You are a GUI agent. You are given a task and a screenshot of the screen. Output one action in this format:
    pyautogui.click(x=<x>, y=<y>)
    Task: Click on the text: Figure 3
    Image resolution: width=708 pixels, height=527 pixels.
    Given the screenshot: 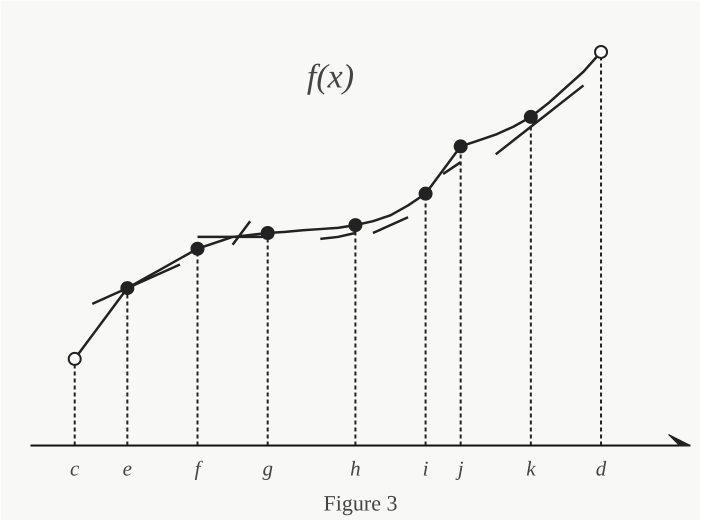 What is the action you would take?
    pyautogui.click(x=361, y=503)
    